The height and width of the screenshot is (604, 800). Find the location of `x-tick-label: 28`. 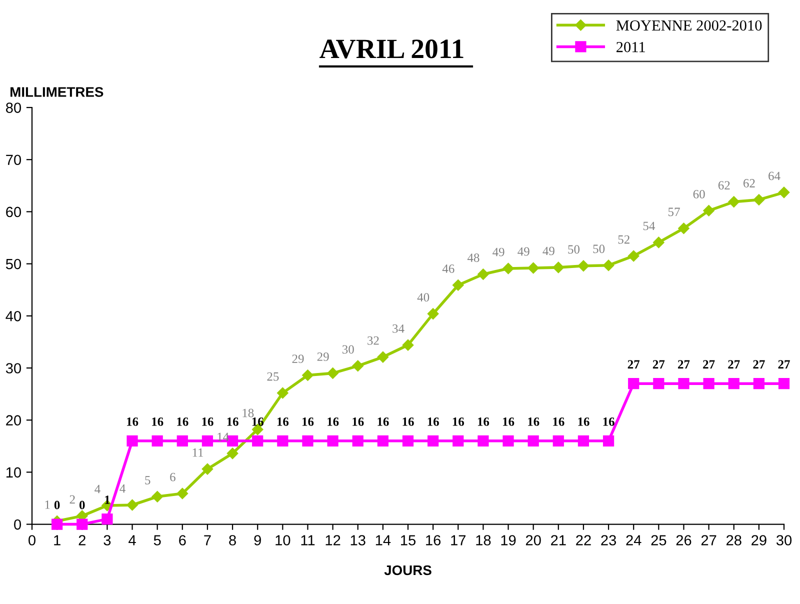

x-tick-label: 28 is located at coordinates (734, 540).